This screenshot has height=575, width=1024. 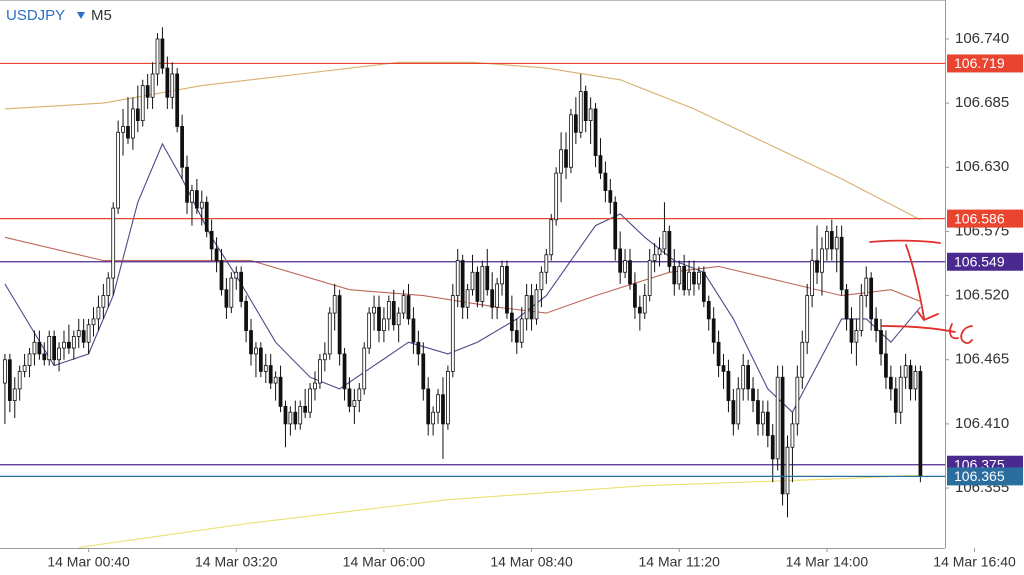 What do you see at coordinates (81, 15) in the screenshot?
I see `dropdown-icon` at bounding box center [81, 15].